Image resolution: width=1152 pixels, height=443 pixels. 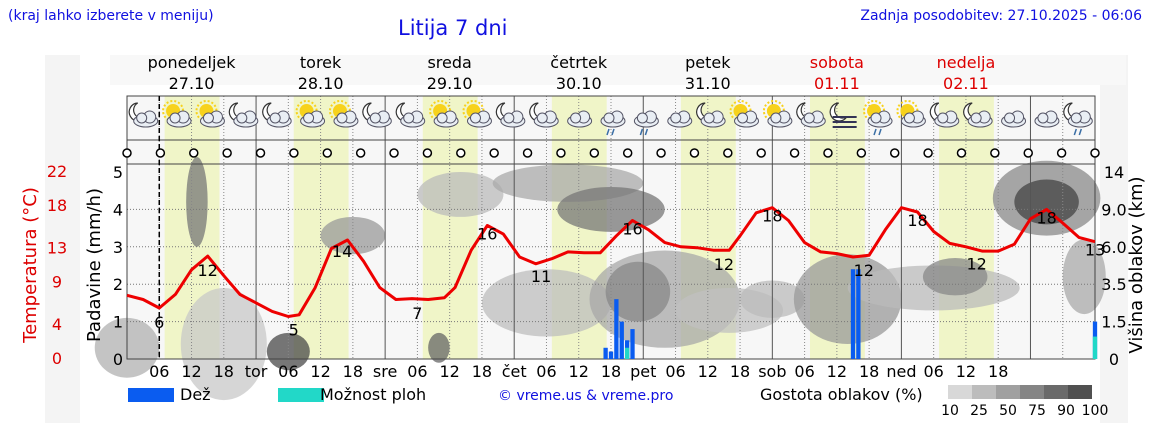 I want to click on precip-tick: 2, so click(x=118, y=284).